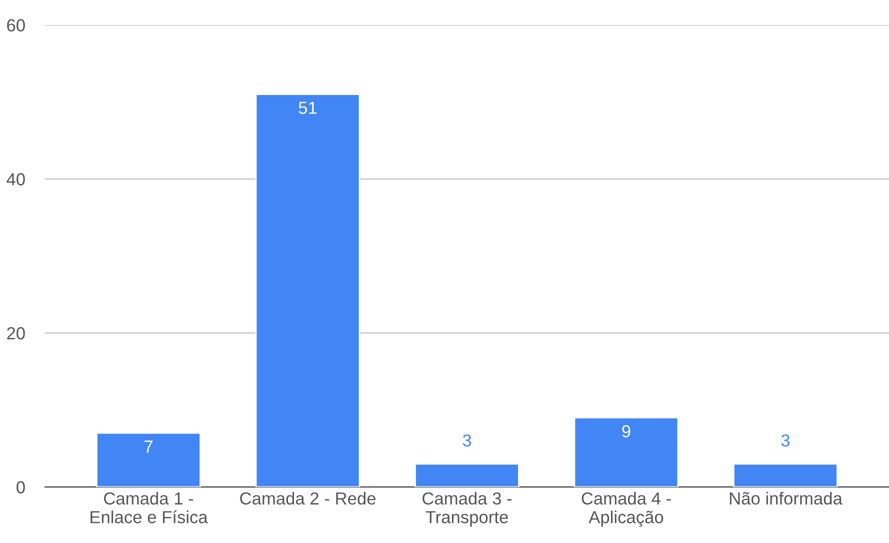 The image size is (889, 543). Describe the element at coordinates (148, 446) in the screenshot. I see `data-label: 7` at that location.